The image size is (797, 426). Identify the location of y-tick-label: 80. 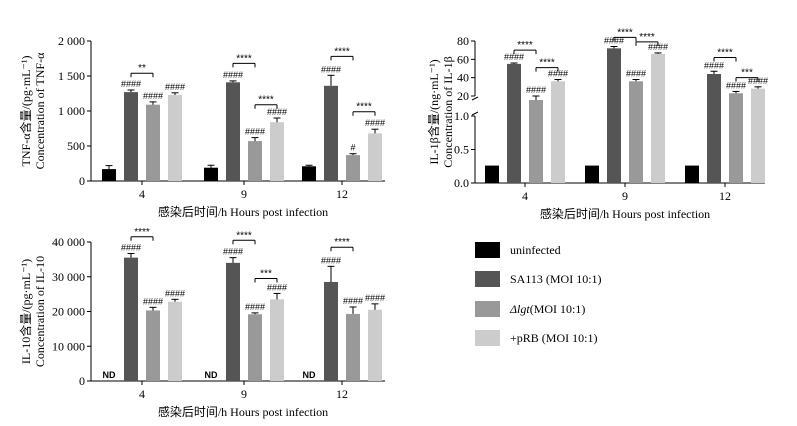
(463, 41).